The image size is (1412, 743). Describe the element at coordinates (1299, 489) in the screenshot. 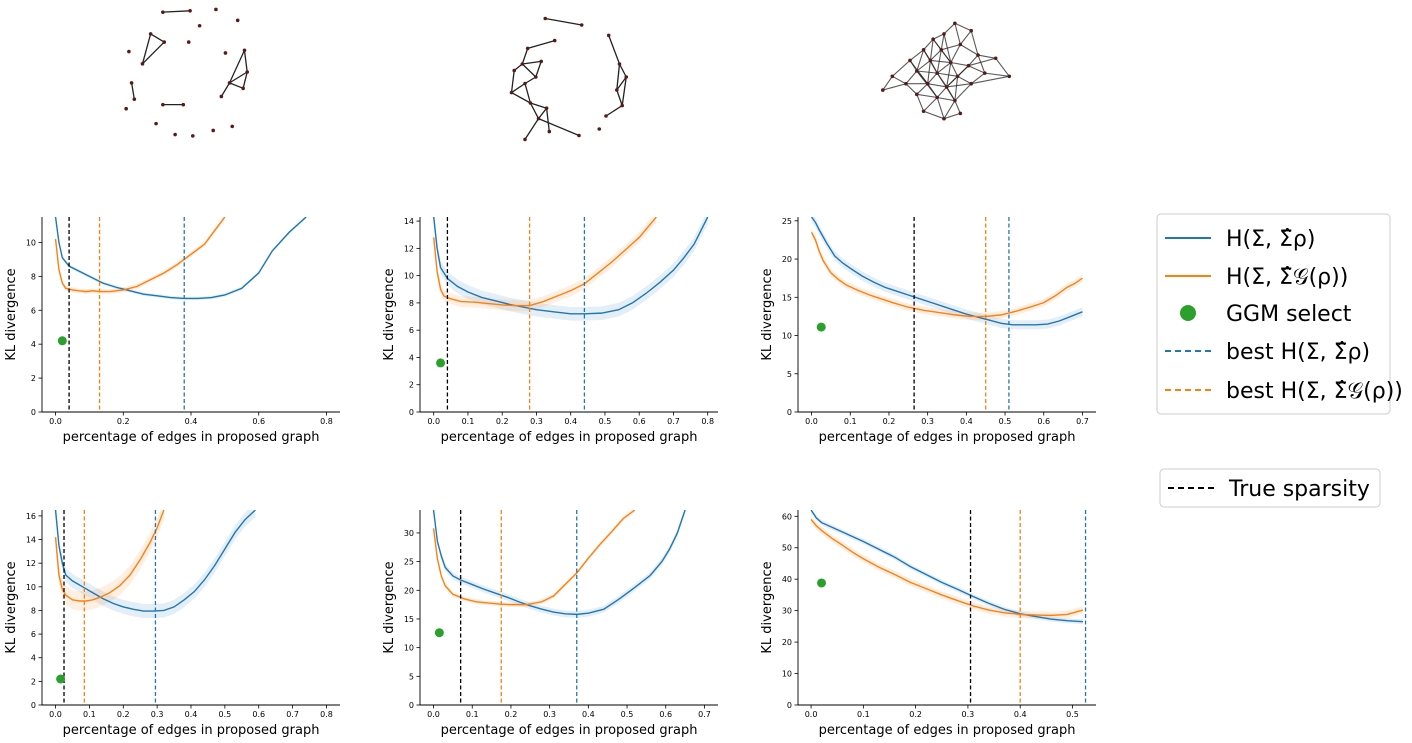

I see `legend-label: True sparsity` at that location.